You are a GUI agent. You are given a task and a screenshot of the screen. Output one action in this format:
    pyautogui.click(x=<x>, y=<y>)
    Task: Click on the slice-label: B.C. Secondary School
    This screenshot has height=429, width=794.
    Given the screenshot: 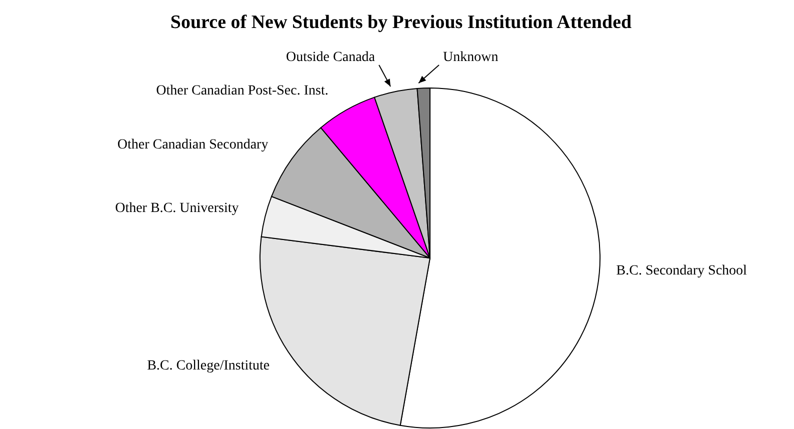 What is the action you would take?
    pyautogui.click(x=682, y=271)
    